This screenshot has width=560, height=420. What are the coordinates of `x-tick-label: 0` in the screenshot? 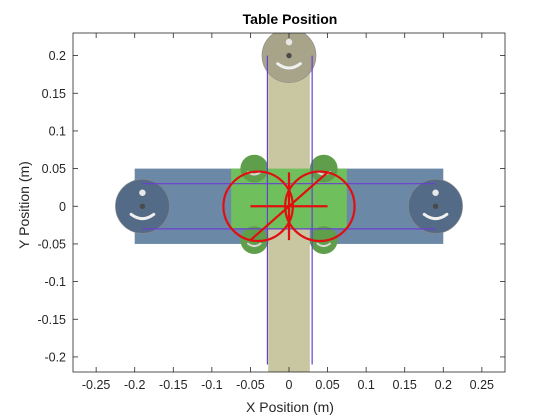 It's located at (289, 385).